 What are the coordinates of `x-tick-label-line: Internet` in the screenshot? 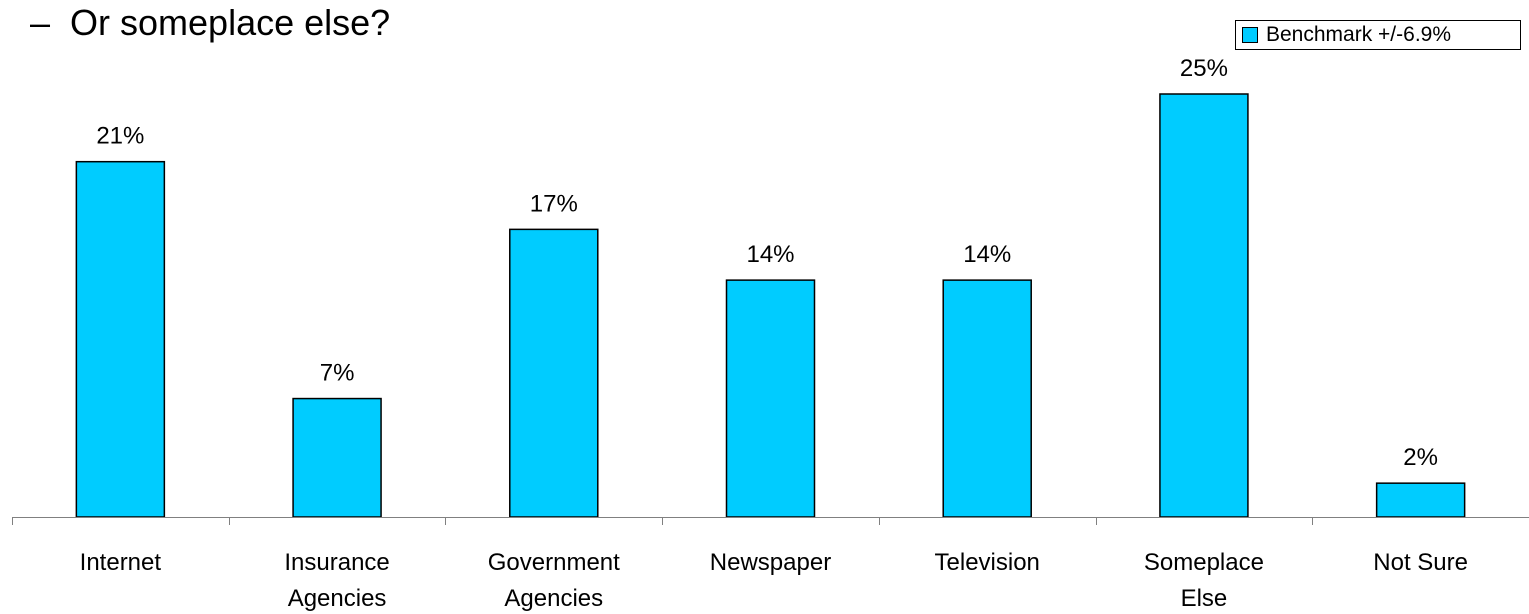 It's located at (121, 562).